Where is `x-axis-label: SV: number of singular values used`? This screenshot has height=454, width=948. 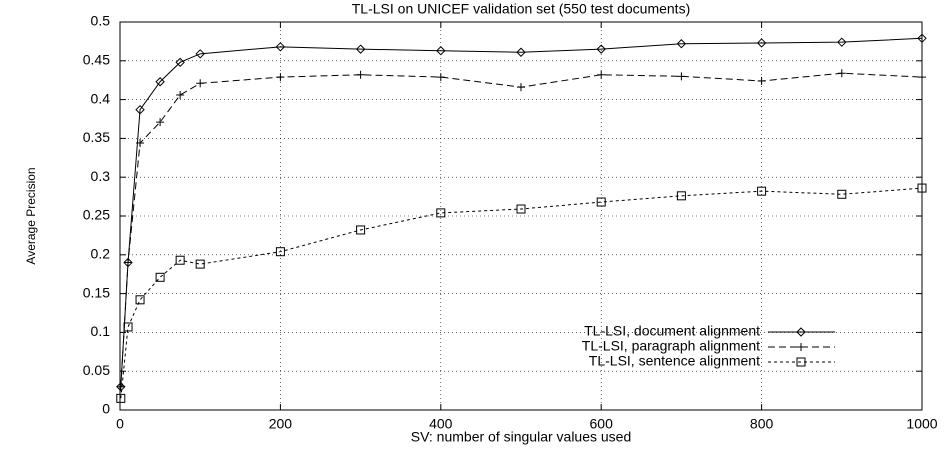
x-axis-label: SV: number of singular values used is located at coordinates (521, 437).